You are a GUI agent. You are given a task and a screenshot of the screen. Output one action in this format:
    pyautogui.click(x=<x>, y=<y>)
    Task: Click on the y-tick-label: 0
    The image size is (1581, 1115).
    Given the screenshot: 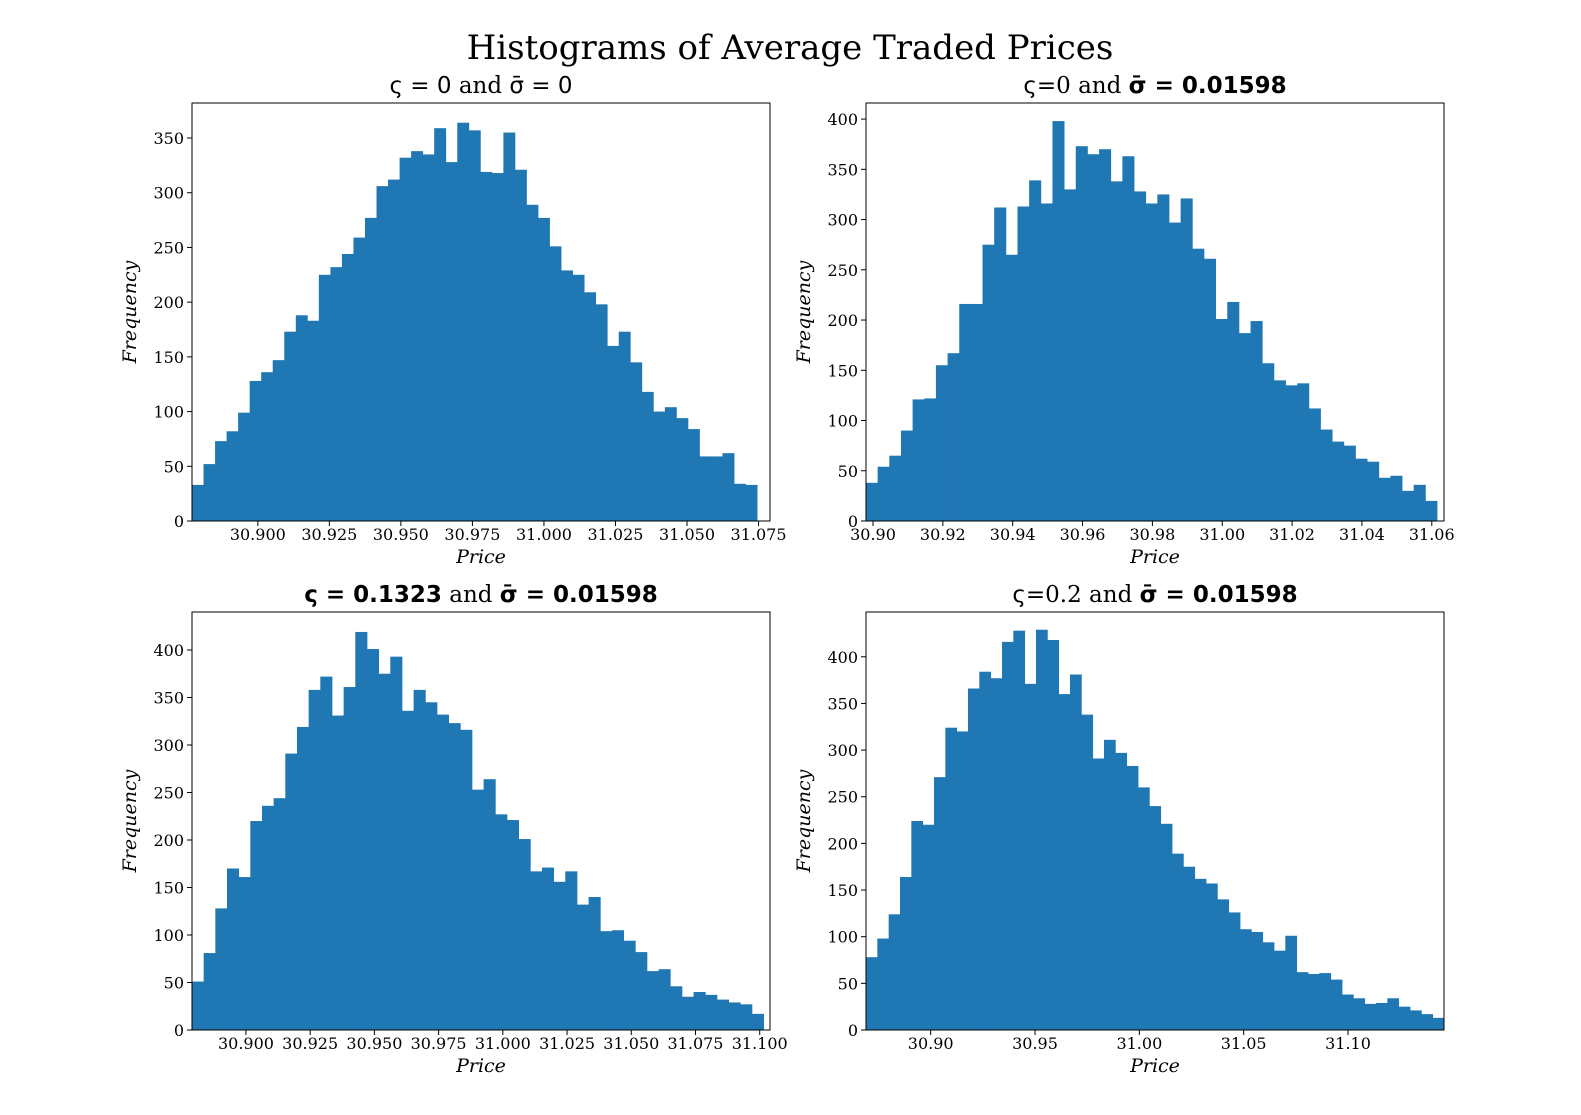 What is the action you would take?
    pyautogui.click(x=853, y=521)
    